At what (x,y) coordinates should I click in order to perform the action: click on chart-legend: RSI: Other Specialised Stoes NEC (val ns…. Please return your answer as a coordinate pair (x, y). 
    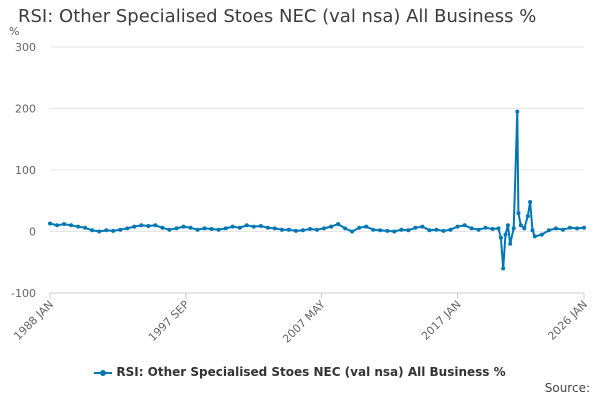
    Looking at the image, I should click on (300, 372).